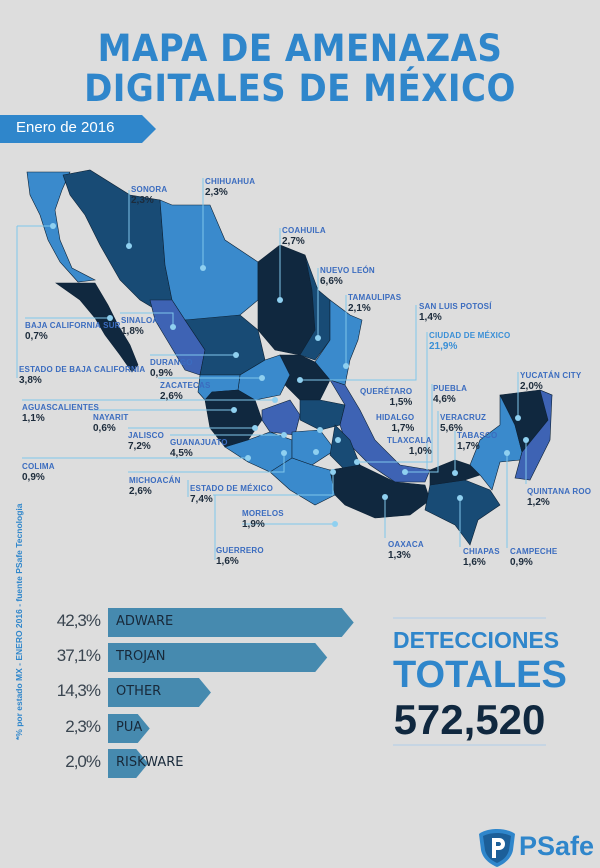 Image resolution: width=600 pixels, height=868 pixels. Describe the element at coordinates (78, 620) in the screenshot. I see `bar-value-label: 42,3%` at that location.